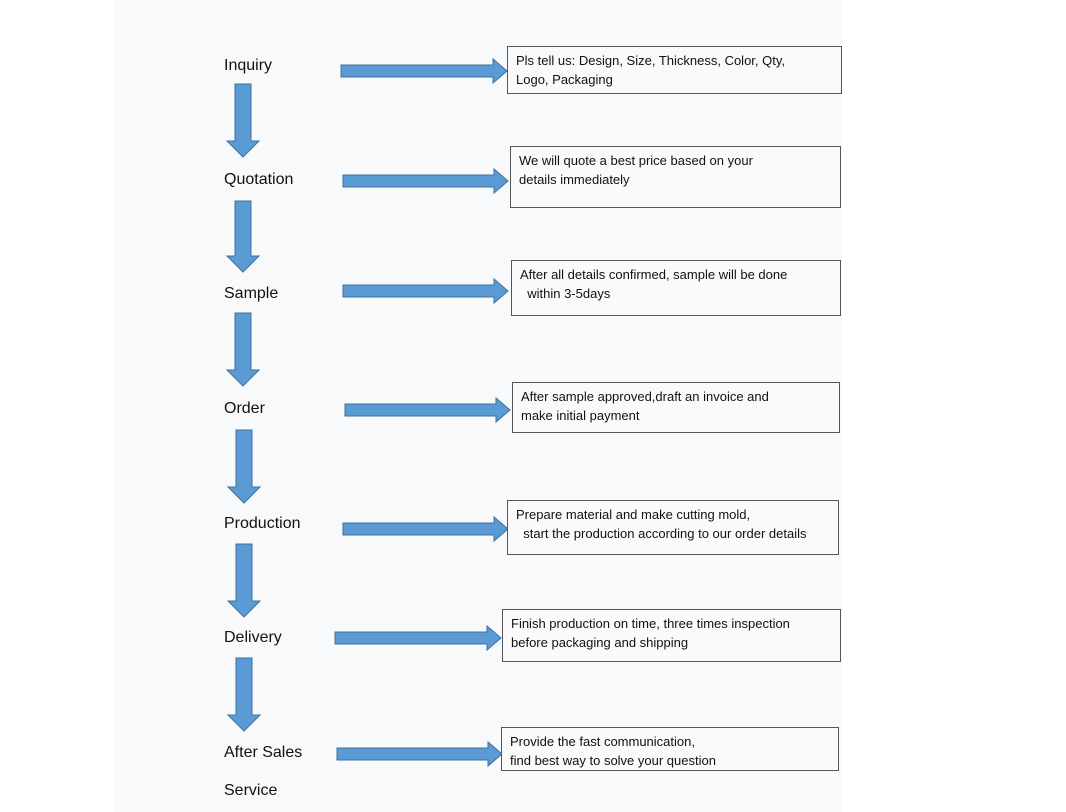  I want to click on step-order: Order, so click(244, 408).